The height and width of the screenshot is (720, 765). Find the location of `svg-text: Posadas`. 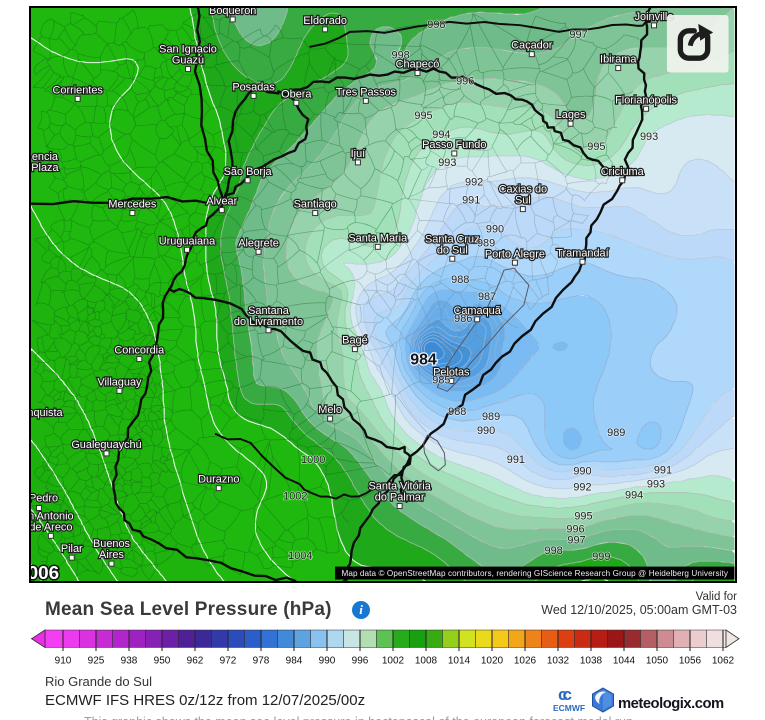

svg-text: Posadas is located at coordinates (253, 87).